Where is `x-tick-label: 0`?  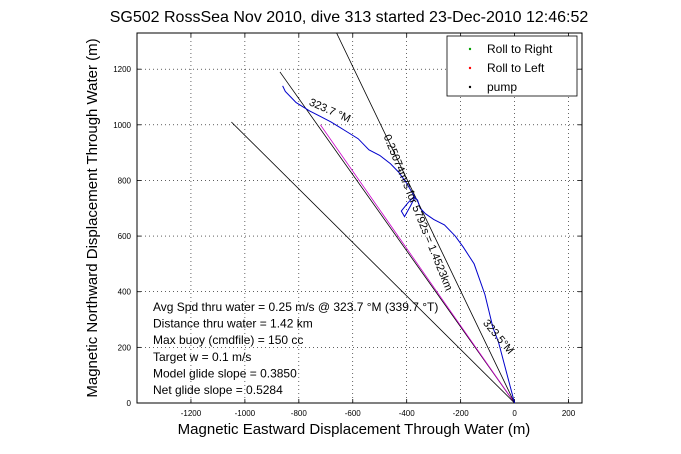 x-tick-label: 0 is located at coordinates (514, 413).